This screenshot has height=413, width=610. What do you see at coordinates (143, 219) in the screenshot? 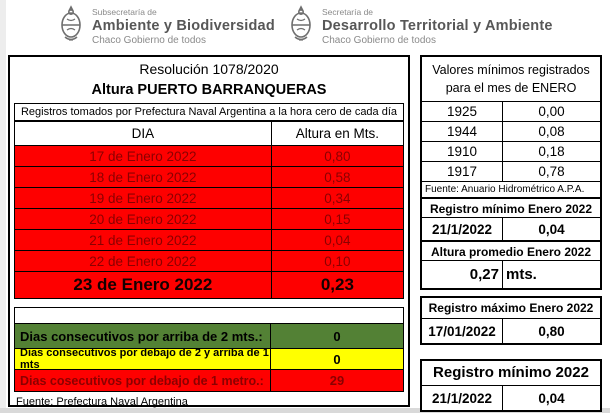
I see `row-date: 20 de Enero 2022` at bounding box center [143, 219].